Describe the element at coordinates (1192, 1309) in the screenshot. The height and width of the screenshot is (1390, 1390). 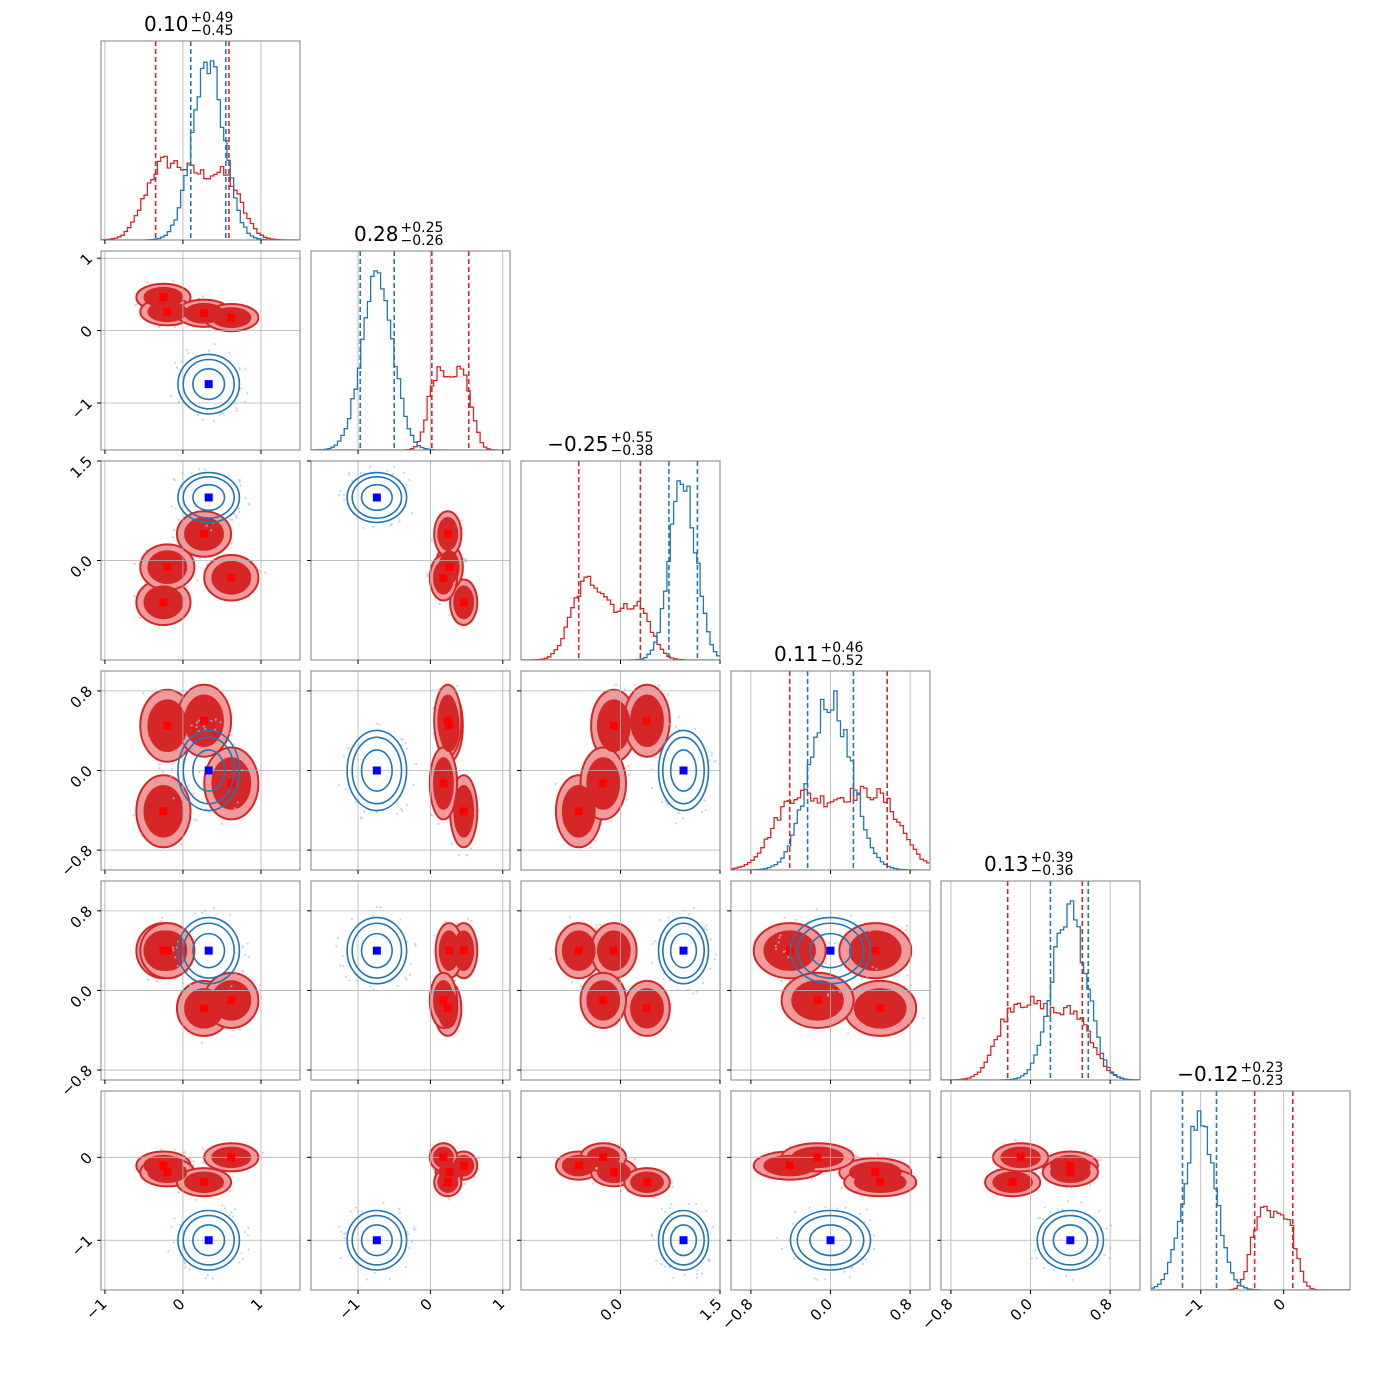
I see `x-tick-label: −1` at that location.